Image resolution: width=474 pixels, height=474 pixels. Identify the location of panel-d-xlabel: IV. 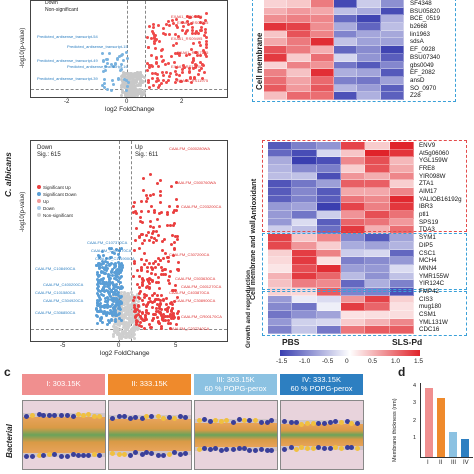
(466, 463).